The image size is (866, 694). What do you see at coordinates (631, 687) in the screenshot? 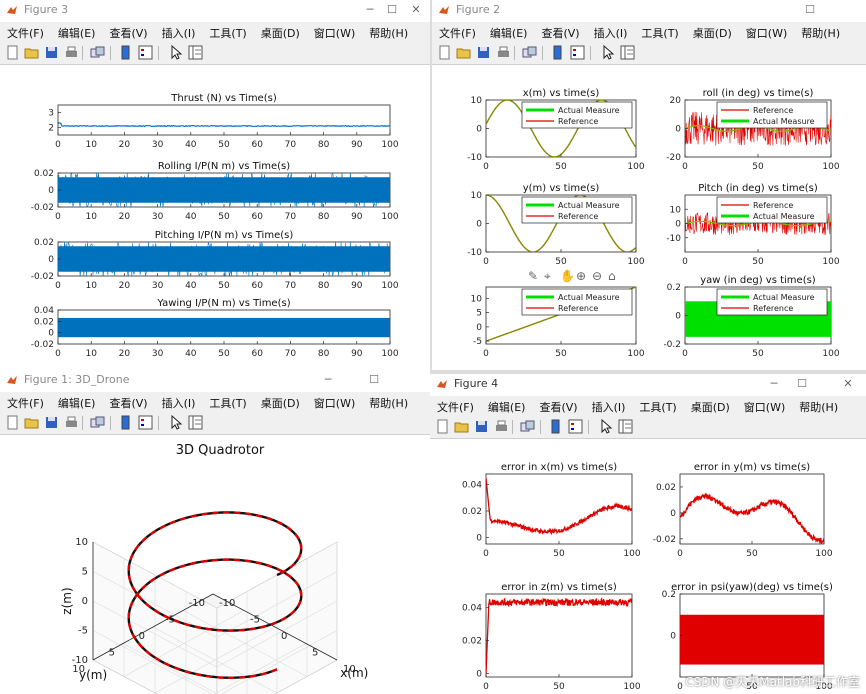
I see `x-tick-label: 100` at bounding box center [631, 687].